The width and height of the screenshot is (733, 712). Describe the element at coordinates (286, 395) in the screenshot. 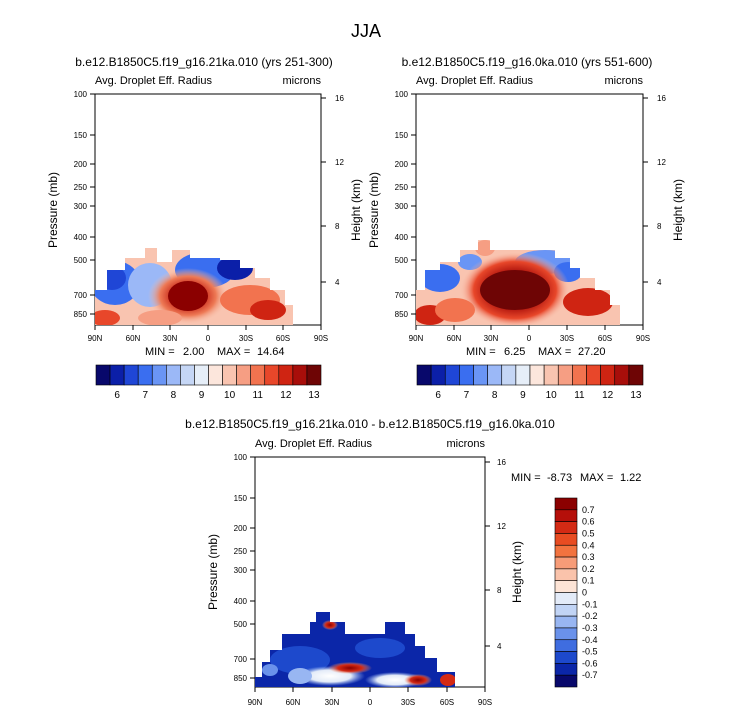

I see `panel-1-colorbar-label: 12` at that location.